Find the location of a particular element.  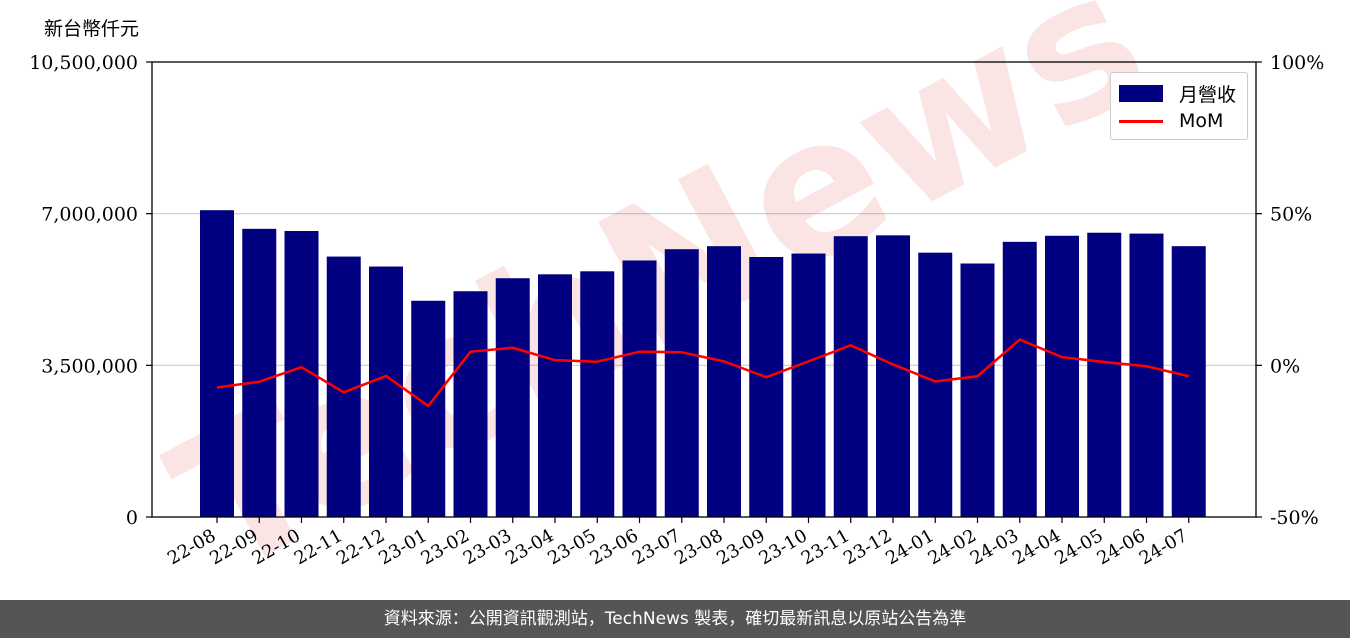

mom-series is located at coordinates (703, 373).